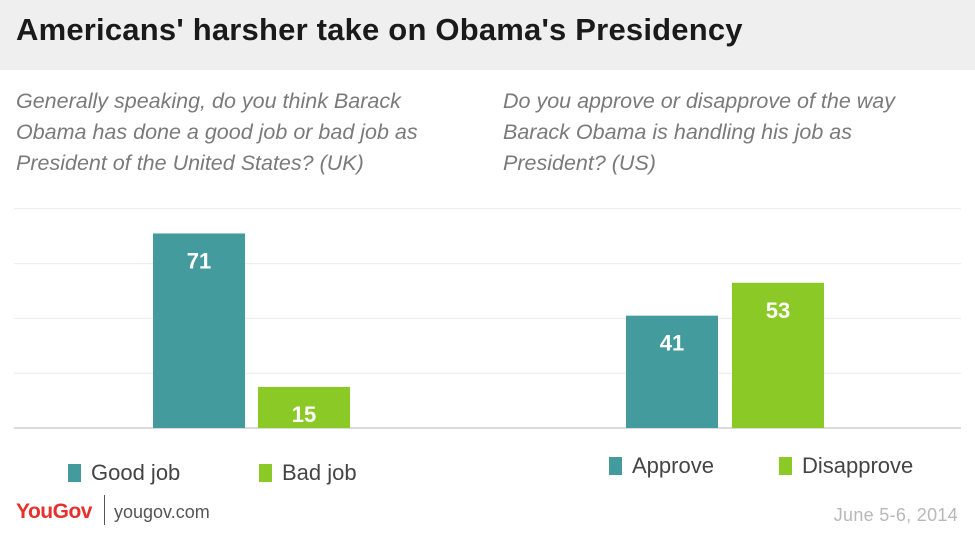 The width and height of the screenshot is (975, 551). I want to click on bar-good-job, so click(199, 330).